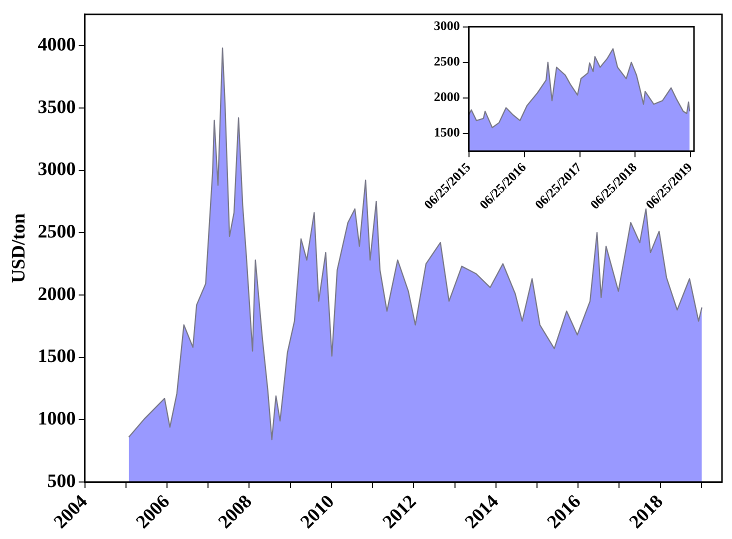  Describe the element at coordinates (57, 45) in the screenshot. I see `y-tick-label: 4000` at that location.